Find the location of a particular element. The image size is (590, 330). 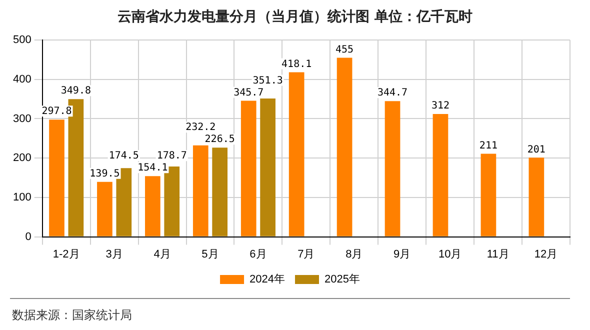

y-tick-label: 100 is located at coordinates (22, 197).